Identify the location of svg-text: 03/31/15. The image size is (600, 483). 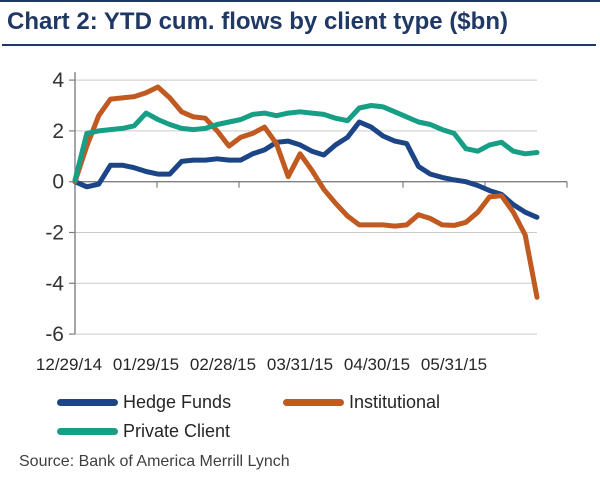
(300, 364).